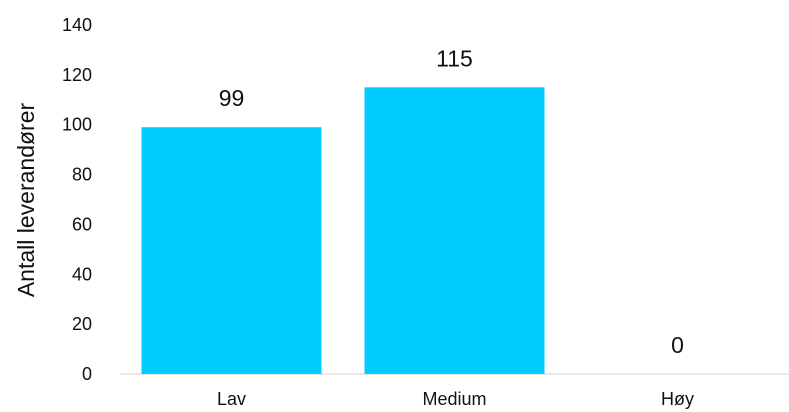 The image size is (789, 412). What do you see at coordinates (77, 199) in the screenshot?
I see `y-tick-labels: 0 20 40 60 80 100 120 140` at bounding box center [77, 199].